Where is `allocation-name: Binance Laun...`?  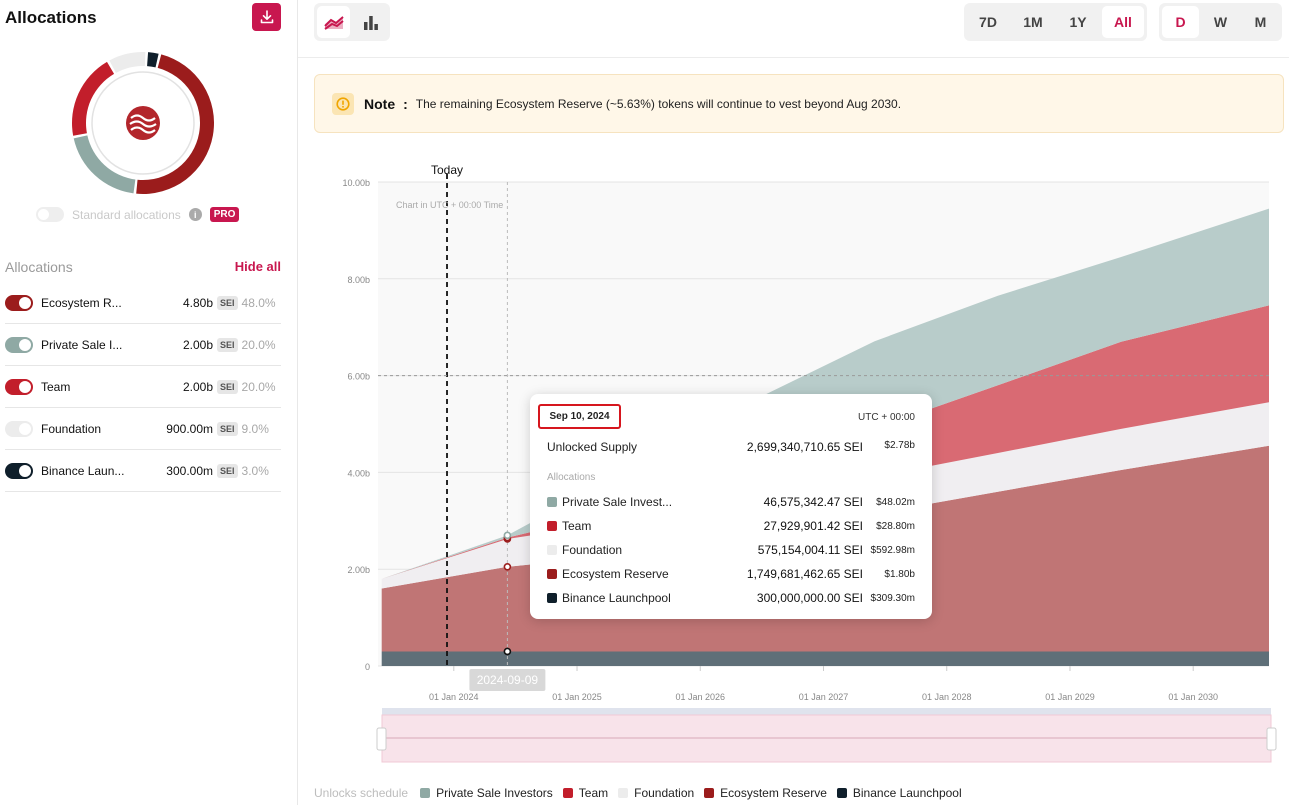
allocation-name: Binance Laun... is located at coordinates (83, 470).